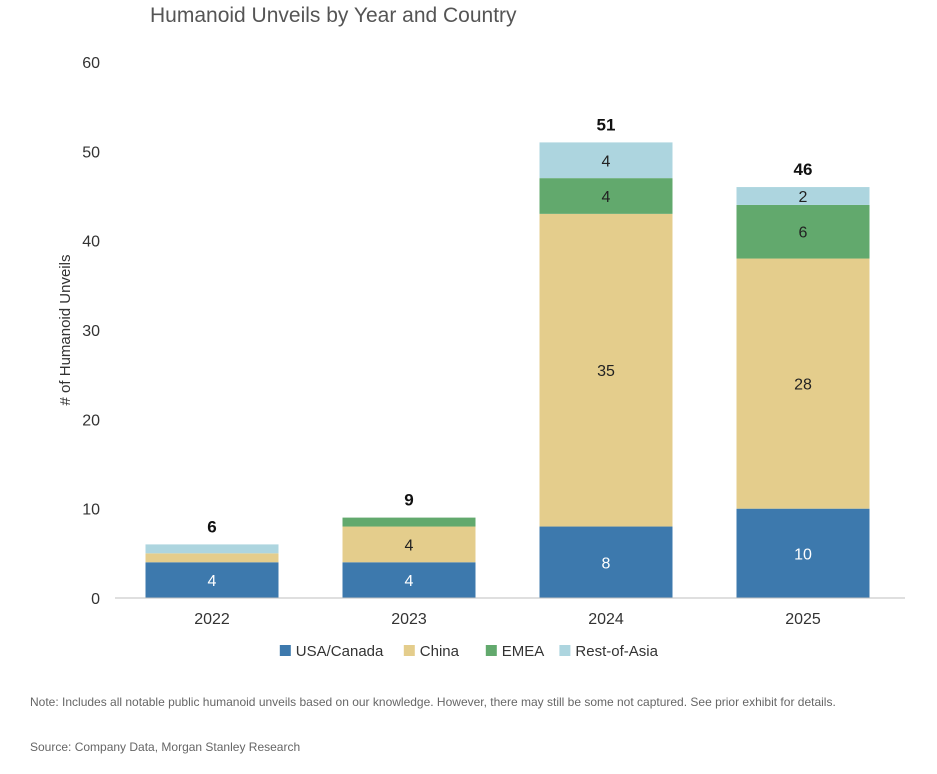 Image resolution: width=937 pixels, height=774 pixels. What do you see at coordinates (523, 651) in the screenshot?
I see `legend-label: EMEA` at bounding box center [523, 651].